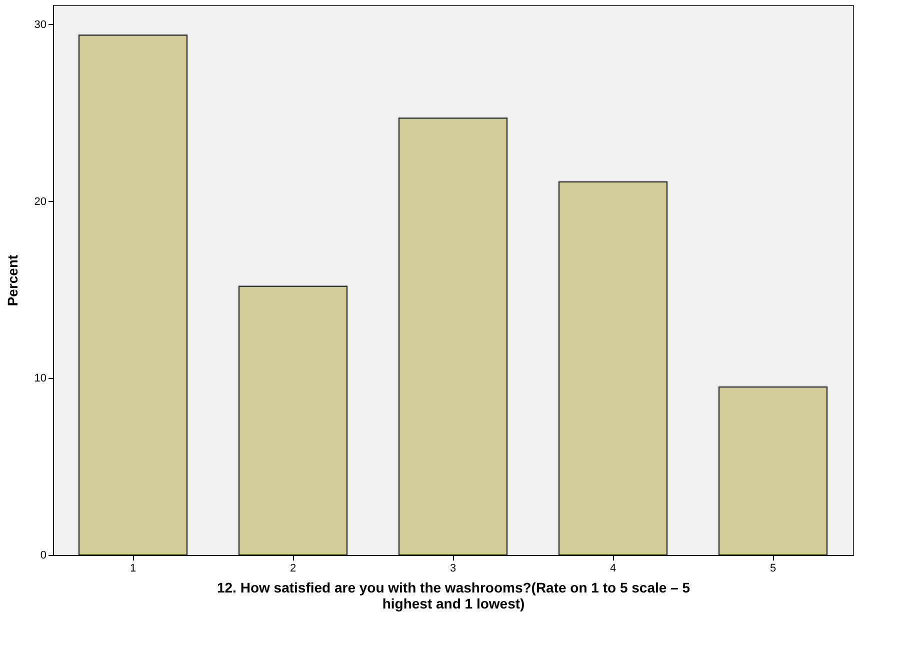 The image size is (902, 664). What do you see at coordinates (453, 596) in the screenshot?
I see `x-axis-title: 12. How satisfied are you with the washrooms?(Rate on 1 to 5 scale – 5 highest and 1 lowest)` at bounding box center [453, 596].